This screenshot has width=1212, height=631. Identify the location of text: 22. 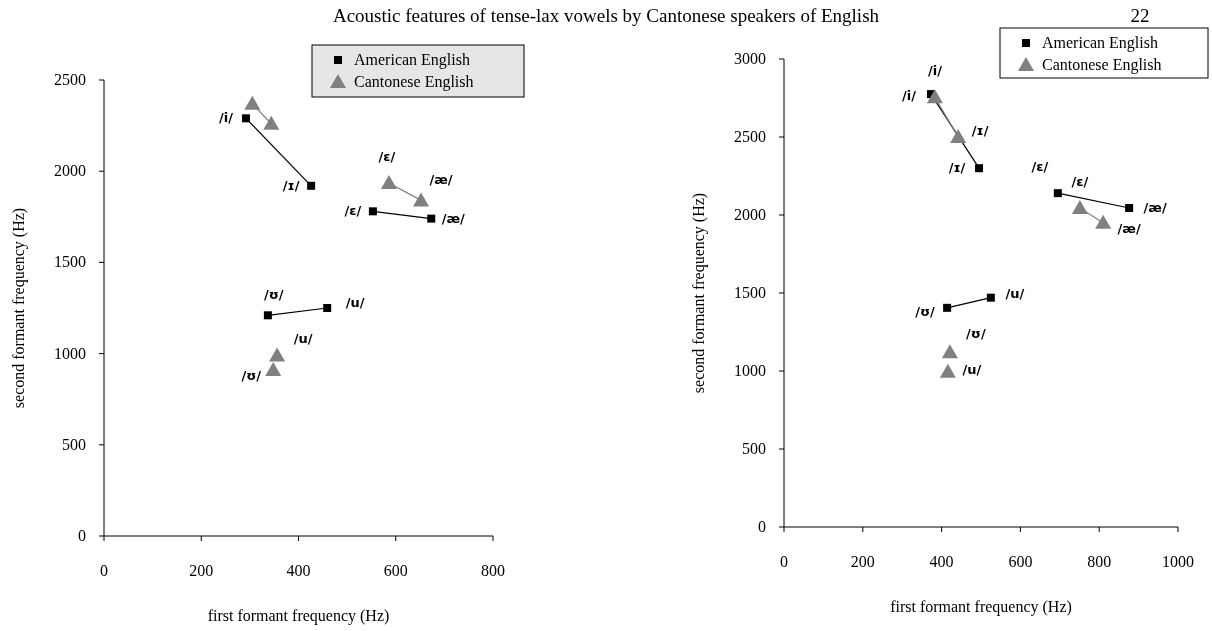
(1140, 15).